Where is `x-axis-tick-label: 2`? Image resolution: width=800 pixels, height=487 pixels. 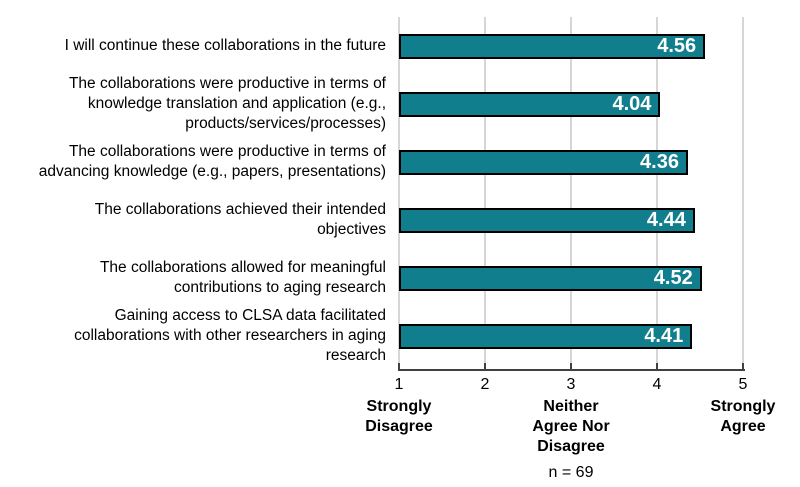 x-axis-tick-label: 2 is located at coordinates (485, 385).